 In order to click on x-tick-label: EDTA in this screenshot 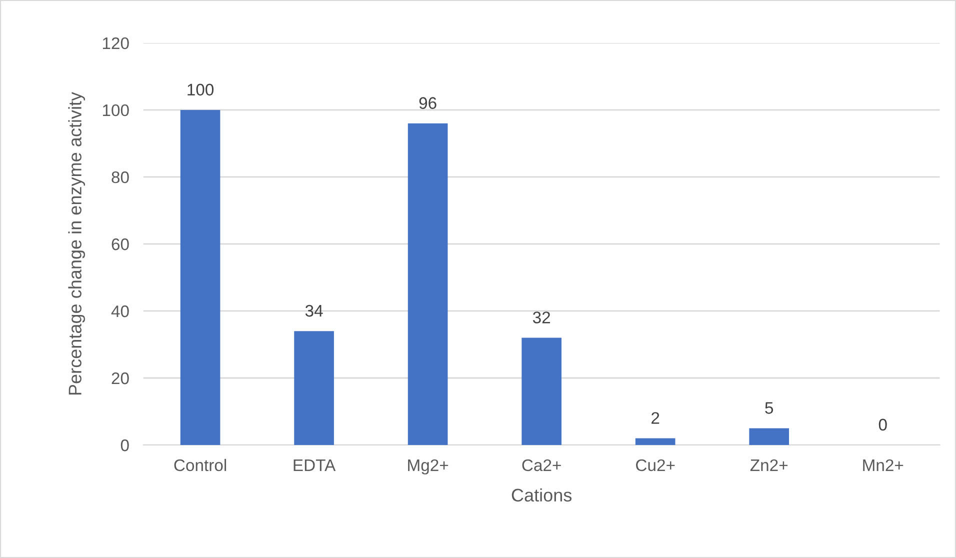, I will do `click(315, 465)`.